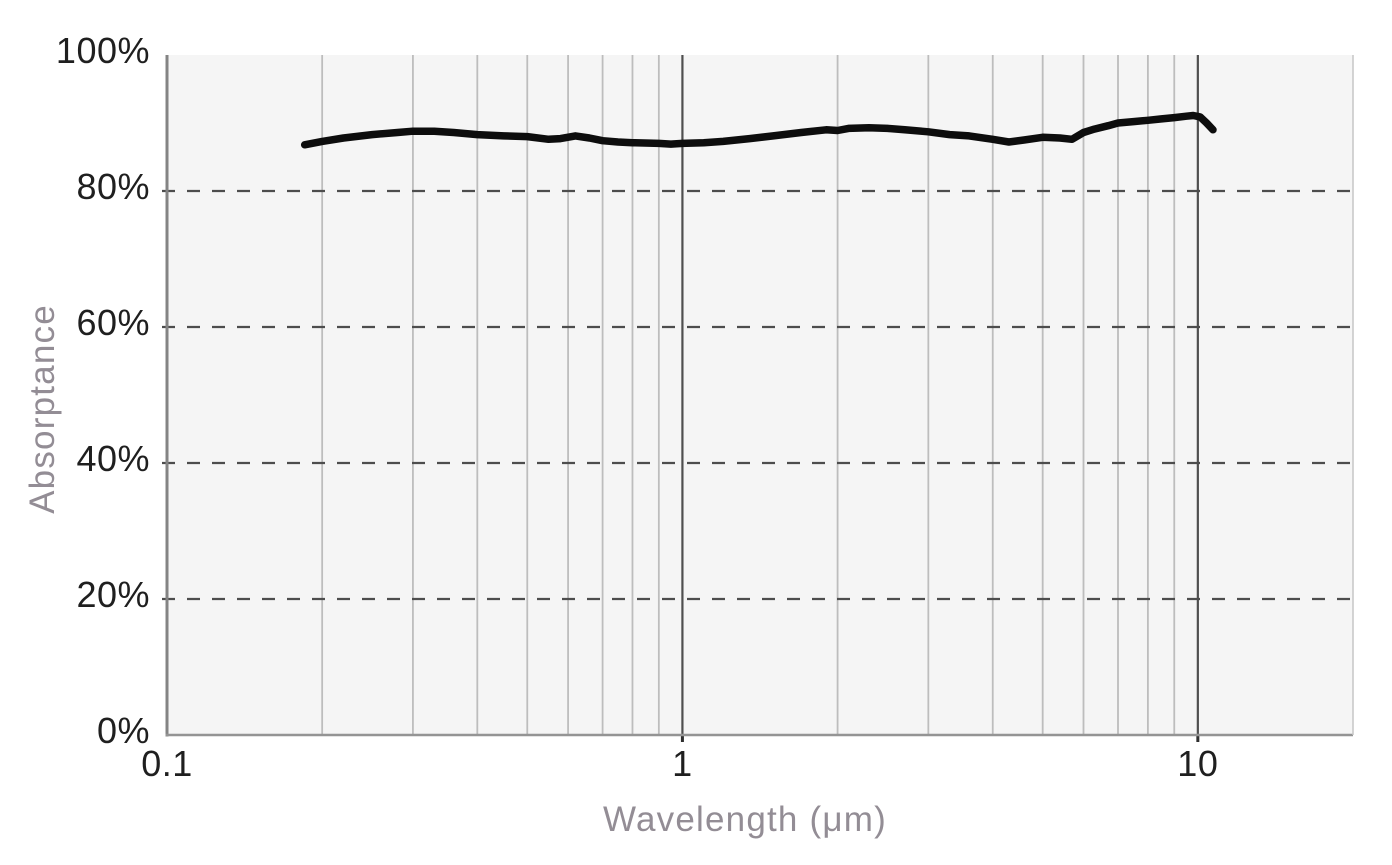 The width and height of the screenshot is (1392, 865). I want to click on y-tick-label-20: 20%, so click(113, 594).